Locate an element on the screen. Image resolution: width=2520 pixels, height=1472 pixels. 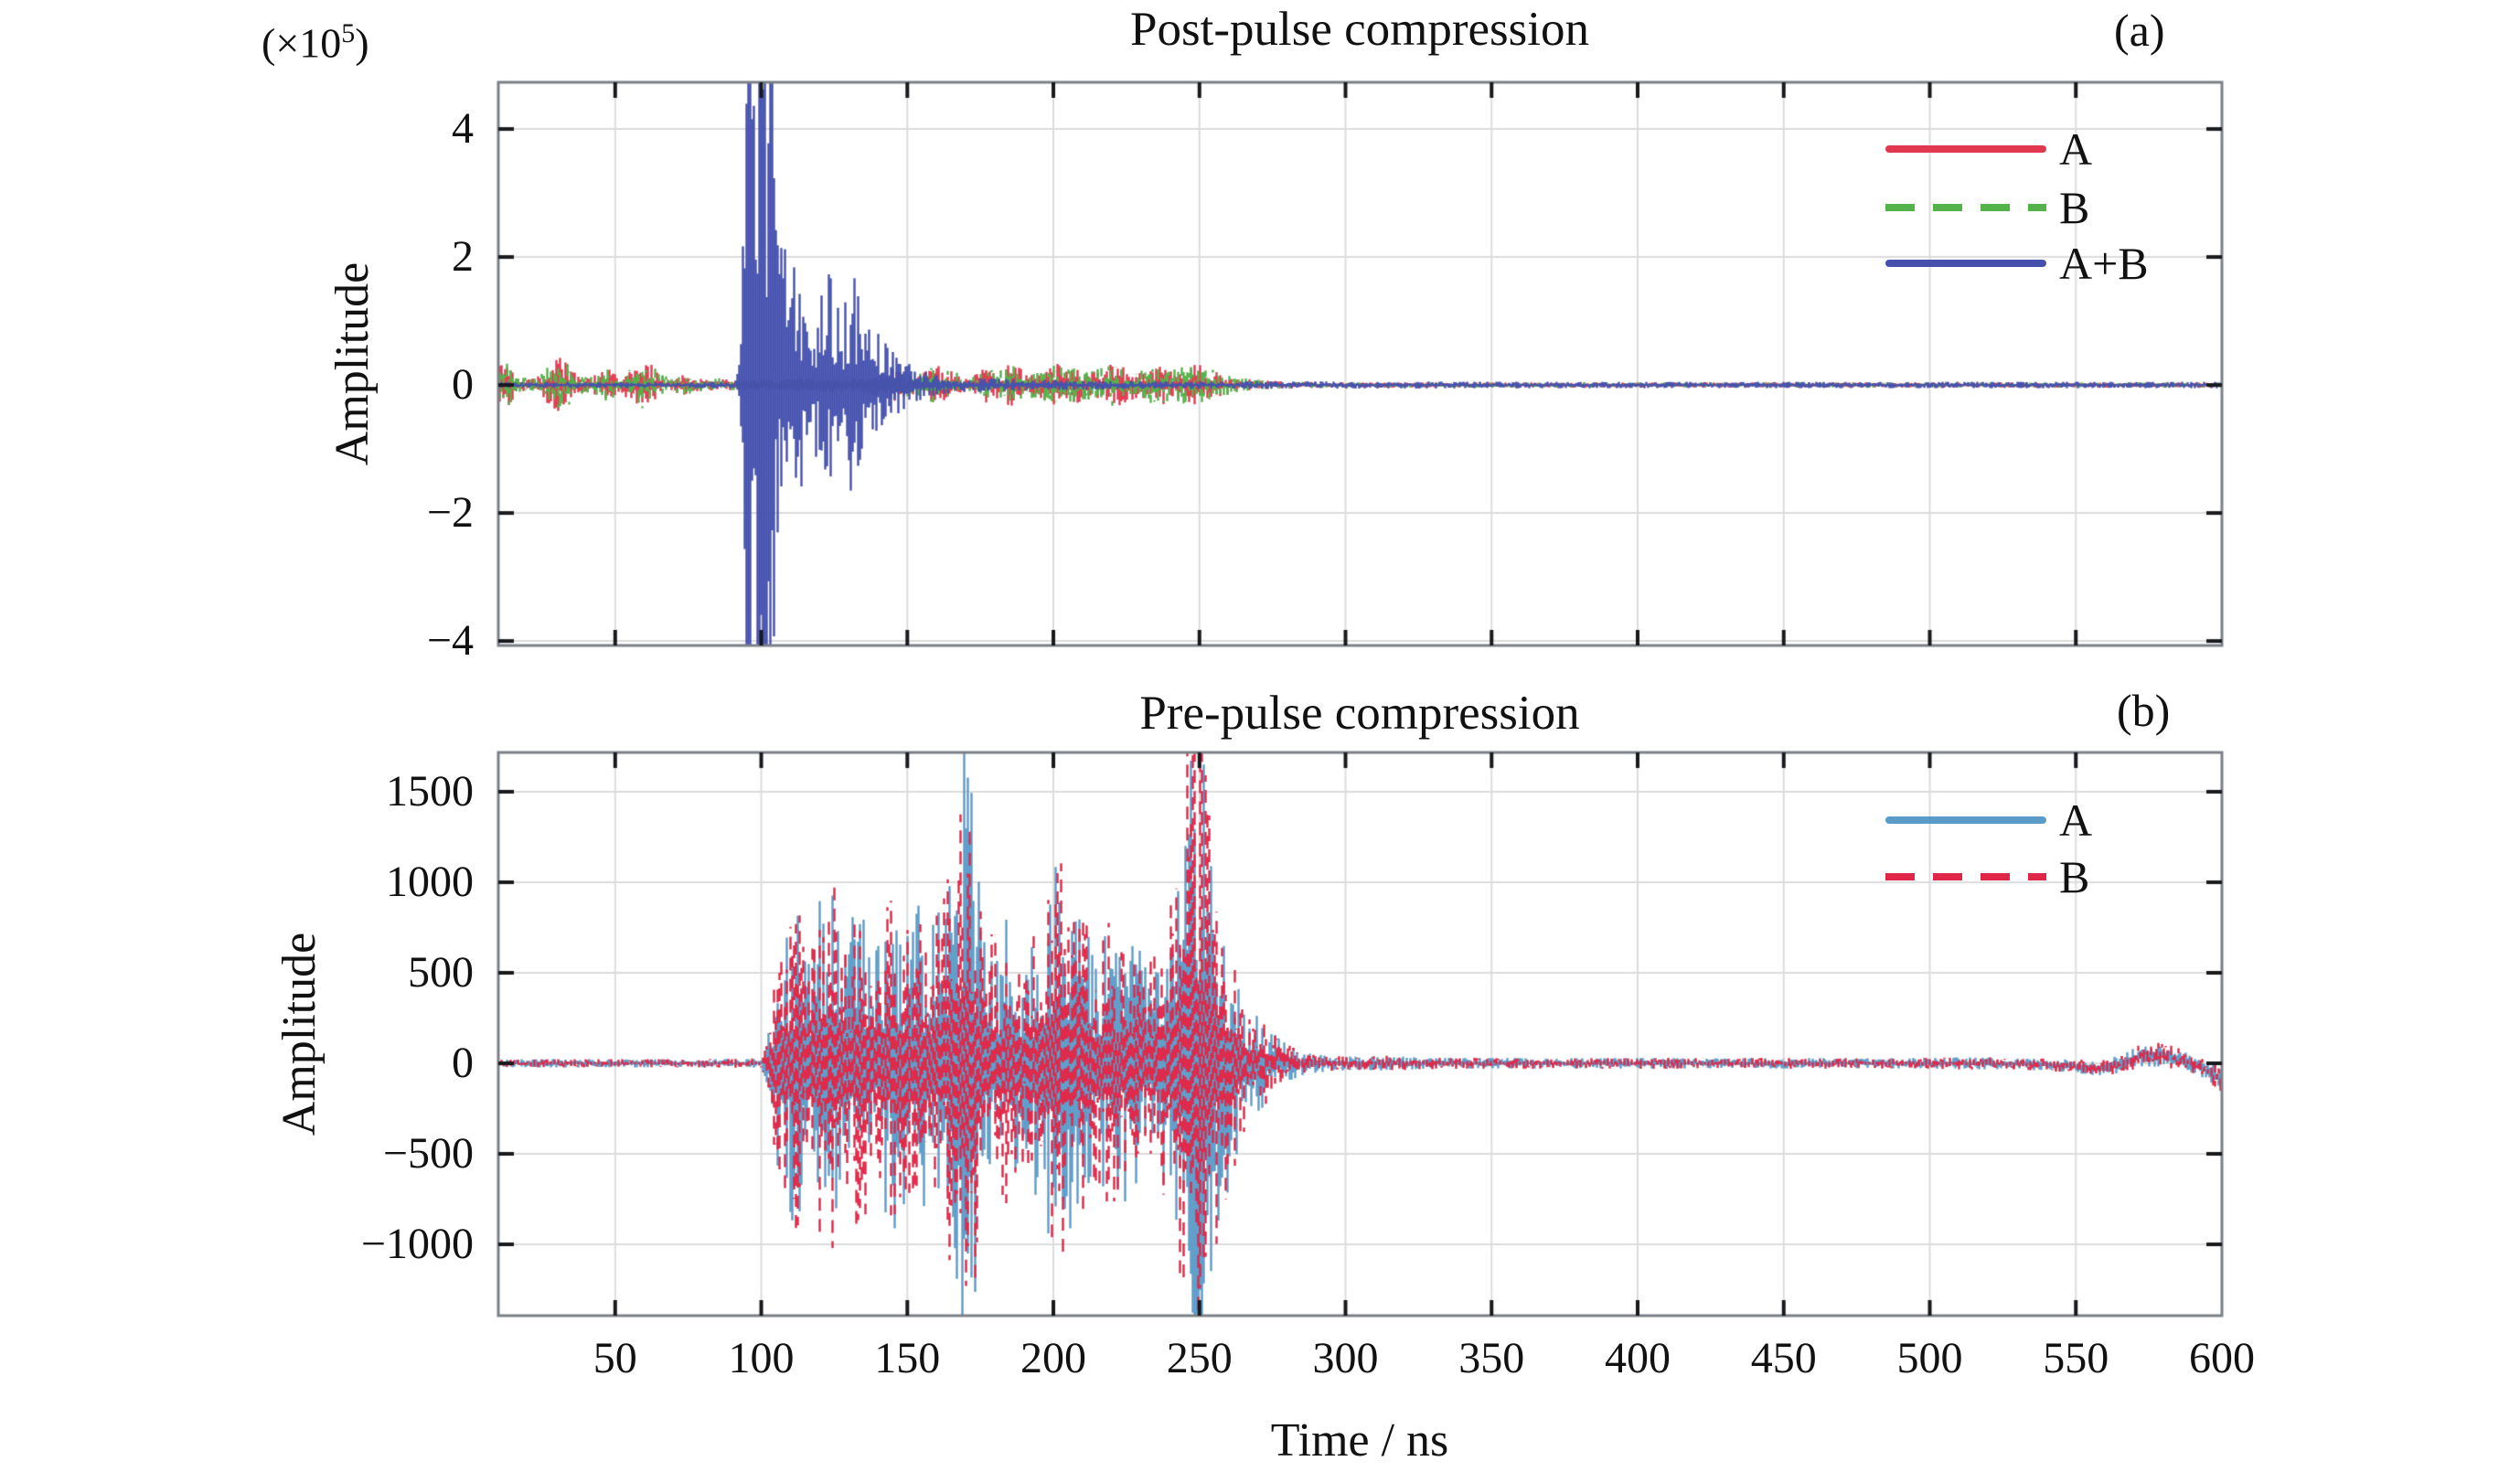
panel-b-corner-label: (b) is located at coordinates (2144, 710).